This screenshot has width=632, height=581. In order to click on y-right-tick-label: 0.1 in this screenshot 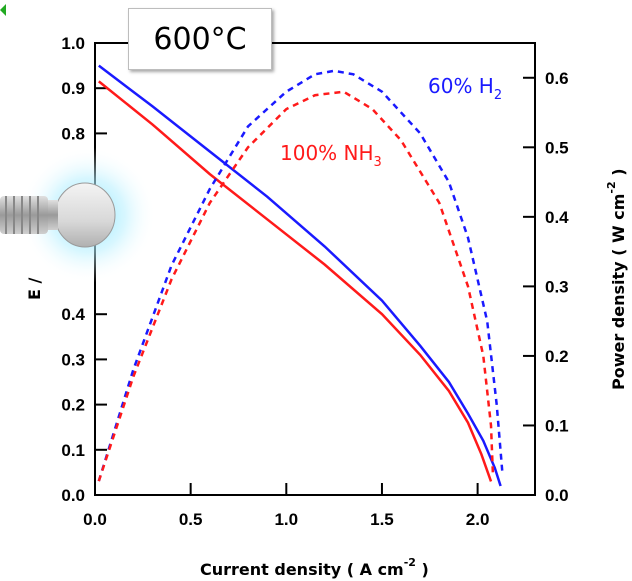, I will do `click(557, 425)`.